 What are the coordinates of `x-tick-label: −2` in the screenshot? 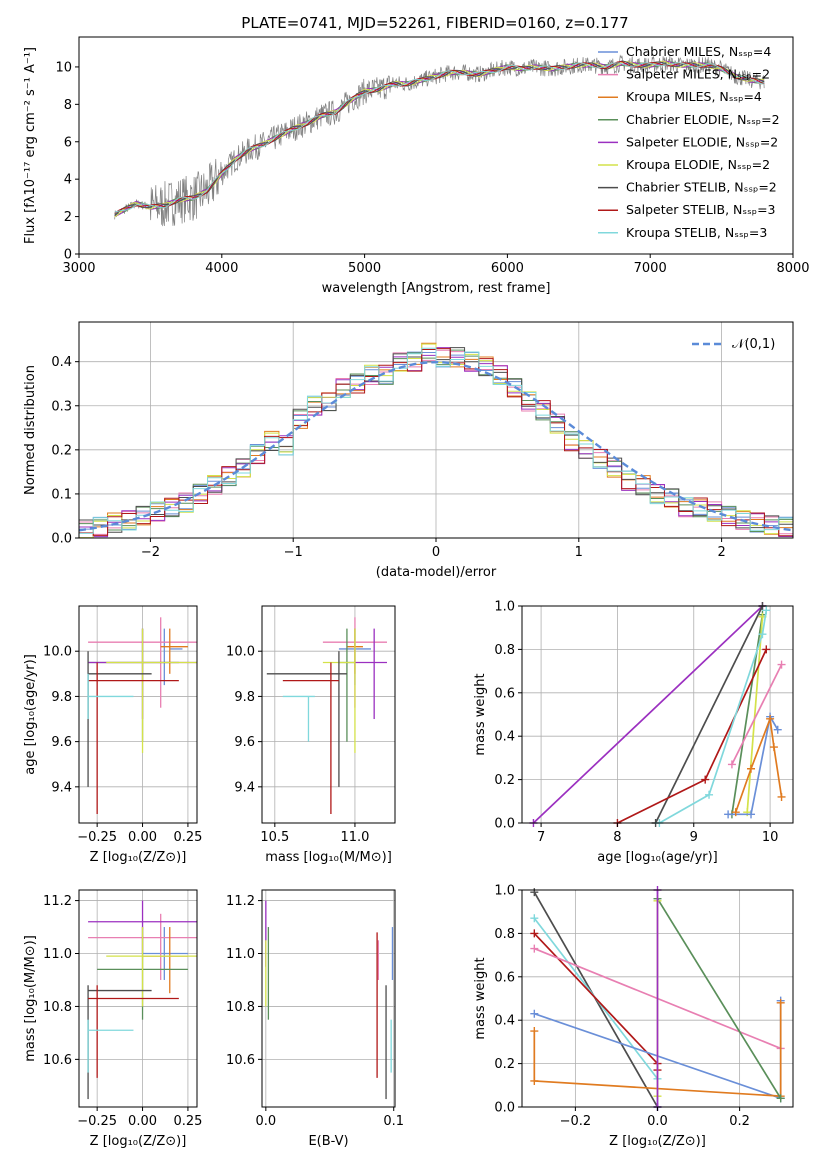 It's located at (150, 552).